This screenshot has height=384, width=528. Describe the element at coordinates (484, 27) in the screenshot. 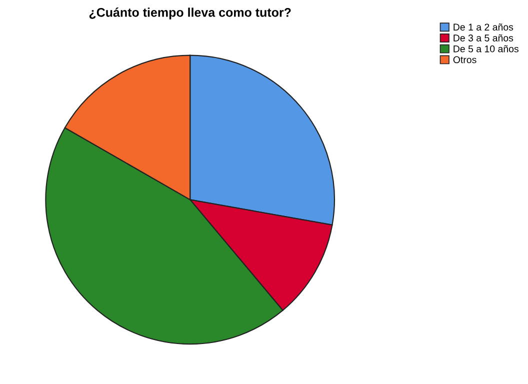

I see `legend-label: De 1 a 2 años` at that location.